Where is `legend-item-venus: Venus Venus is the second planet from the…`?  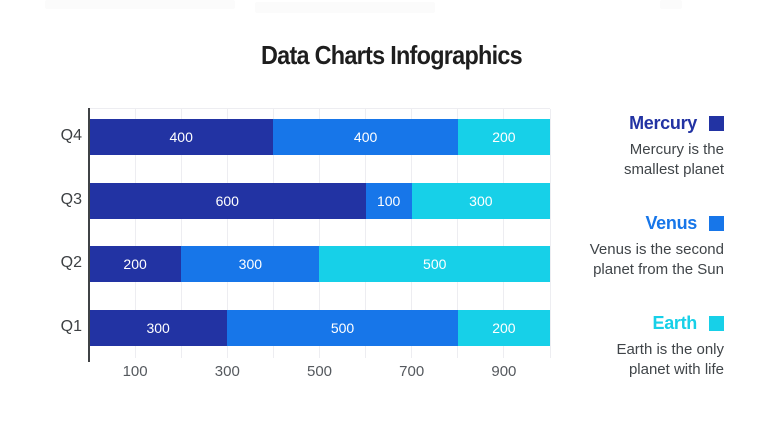
legend-item-venus: Venus Venus is the second planet from the… is located at coordinates (614, 246).